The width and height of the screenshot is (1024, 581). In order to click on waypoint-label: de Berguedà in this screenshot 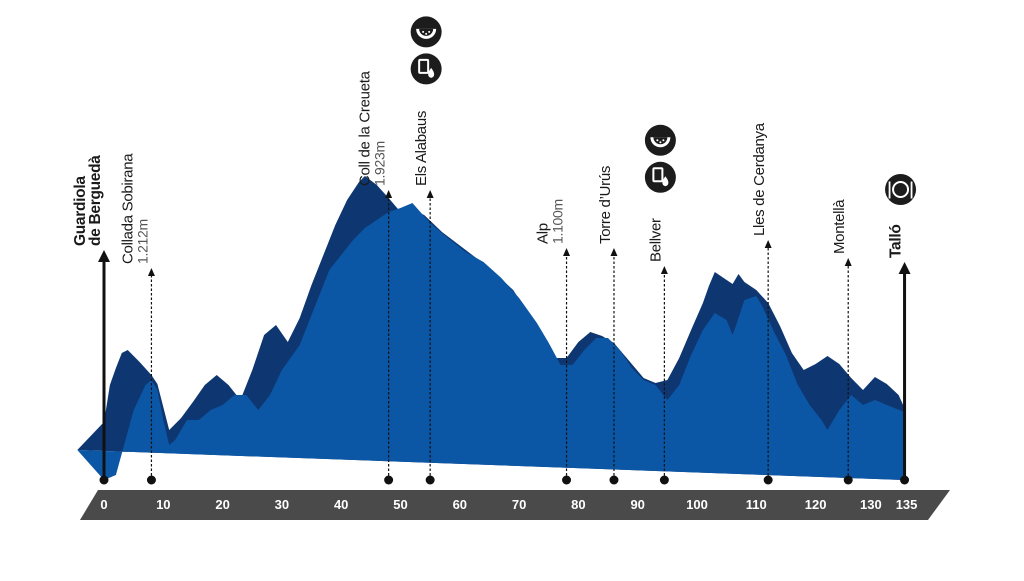, I will do `click(95, 200)`.